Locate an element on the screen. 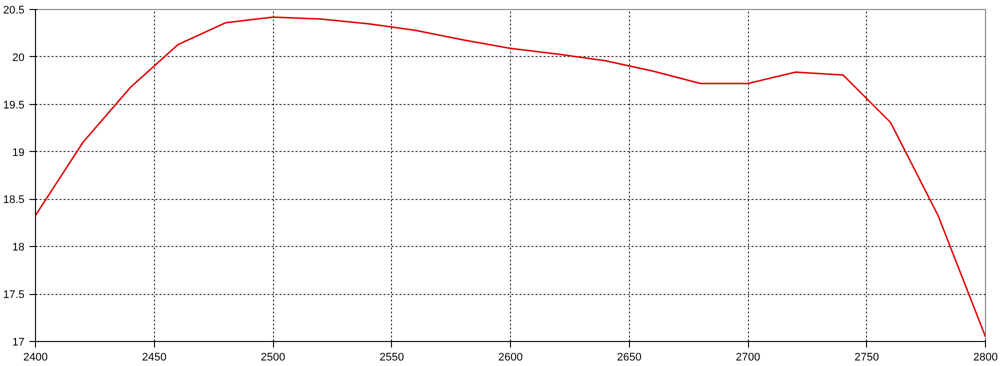 Image resolution: width=1000 pixels, height=366 pixels. y-tick-label: 19.5 is located at coordinates (14, 105).